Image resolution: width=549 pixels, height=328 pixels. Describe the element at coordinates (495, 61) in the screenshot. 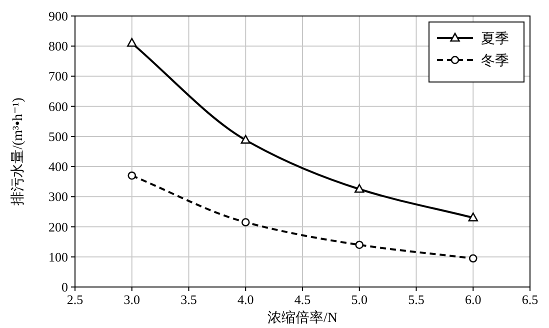

I see `legend-label: 冬季` at that location.